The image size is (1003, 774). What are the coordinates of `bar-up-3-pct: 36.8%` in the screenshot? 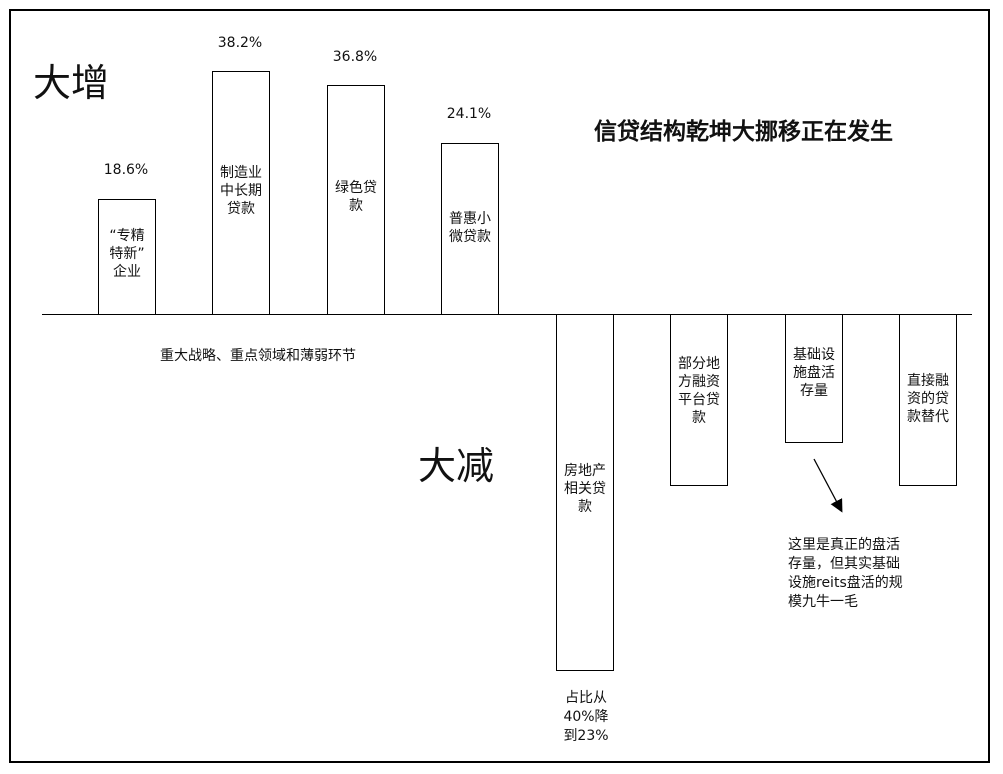 It's located at (355, 57).